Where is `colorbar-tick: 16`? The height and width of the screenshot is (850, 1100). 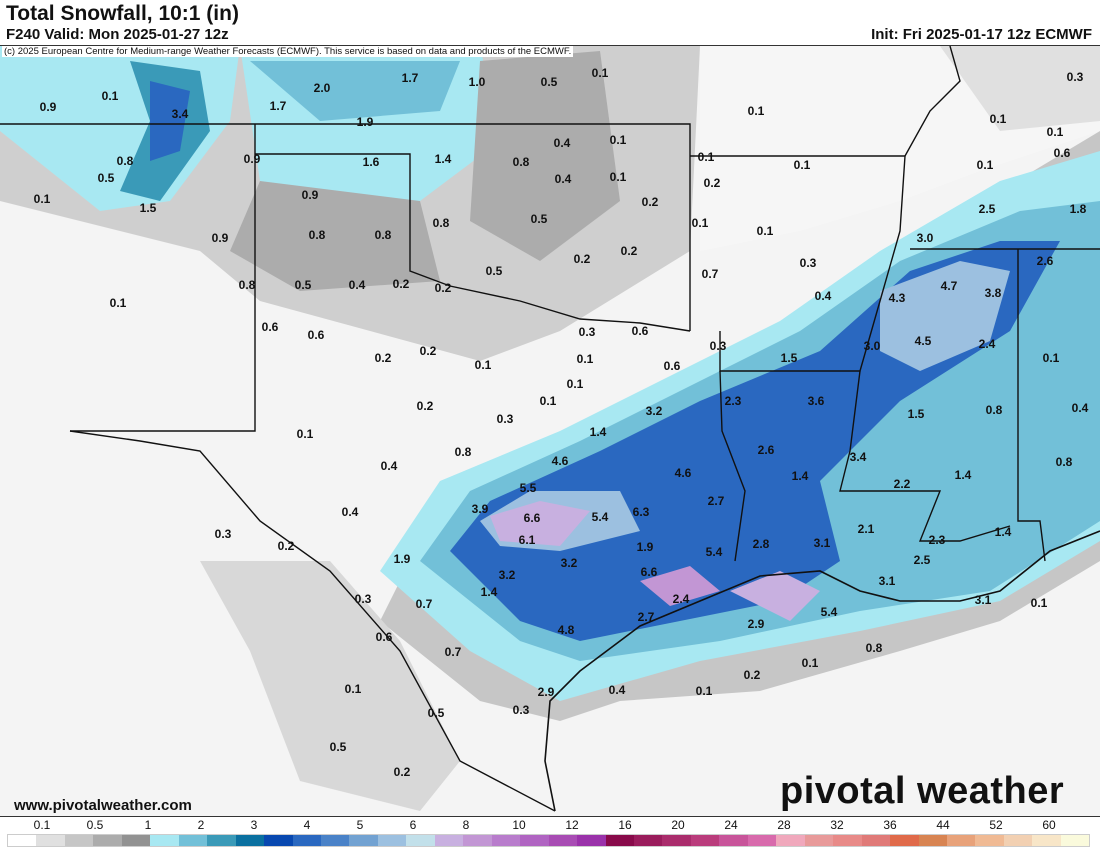
colorbar-tick: 16 is located at coordinates (625, 825).